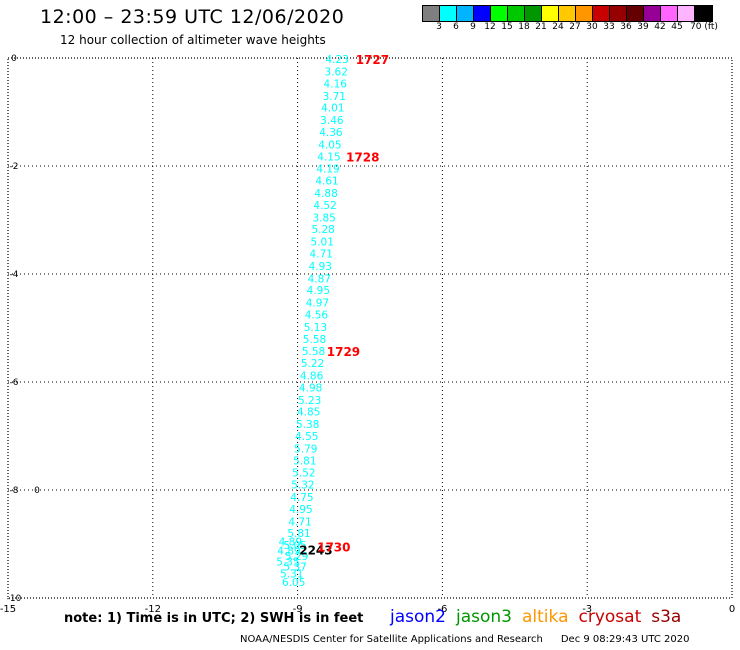 This screenshot has height=650, width=740. I want to click on wave-height-label: 3.85, so click(323, 218).